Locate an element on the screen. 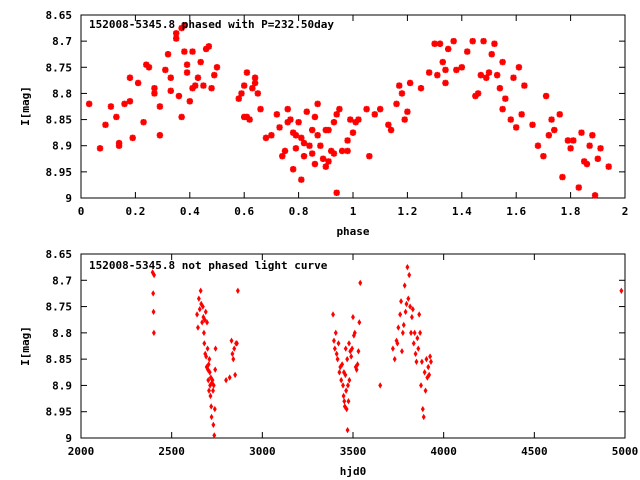  x-tick-label: 0.4 is located at coordinates (190, 211).